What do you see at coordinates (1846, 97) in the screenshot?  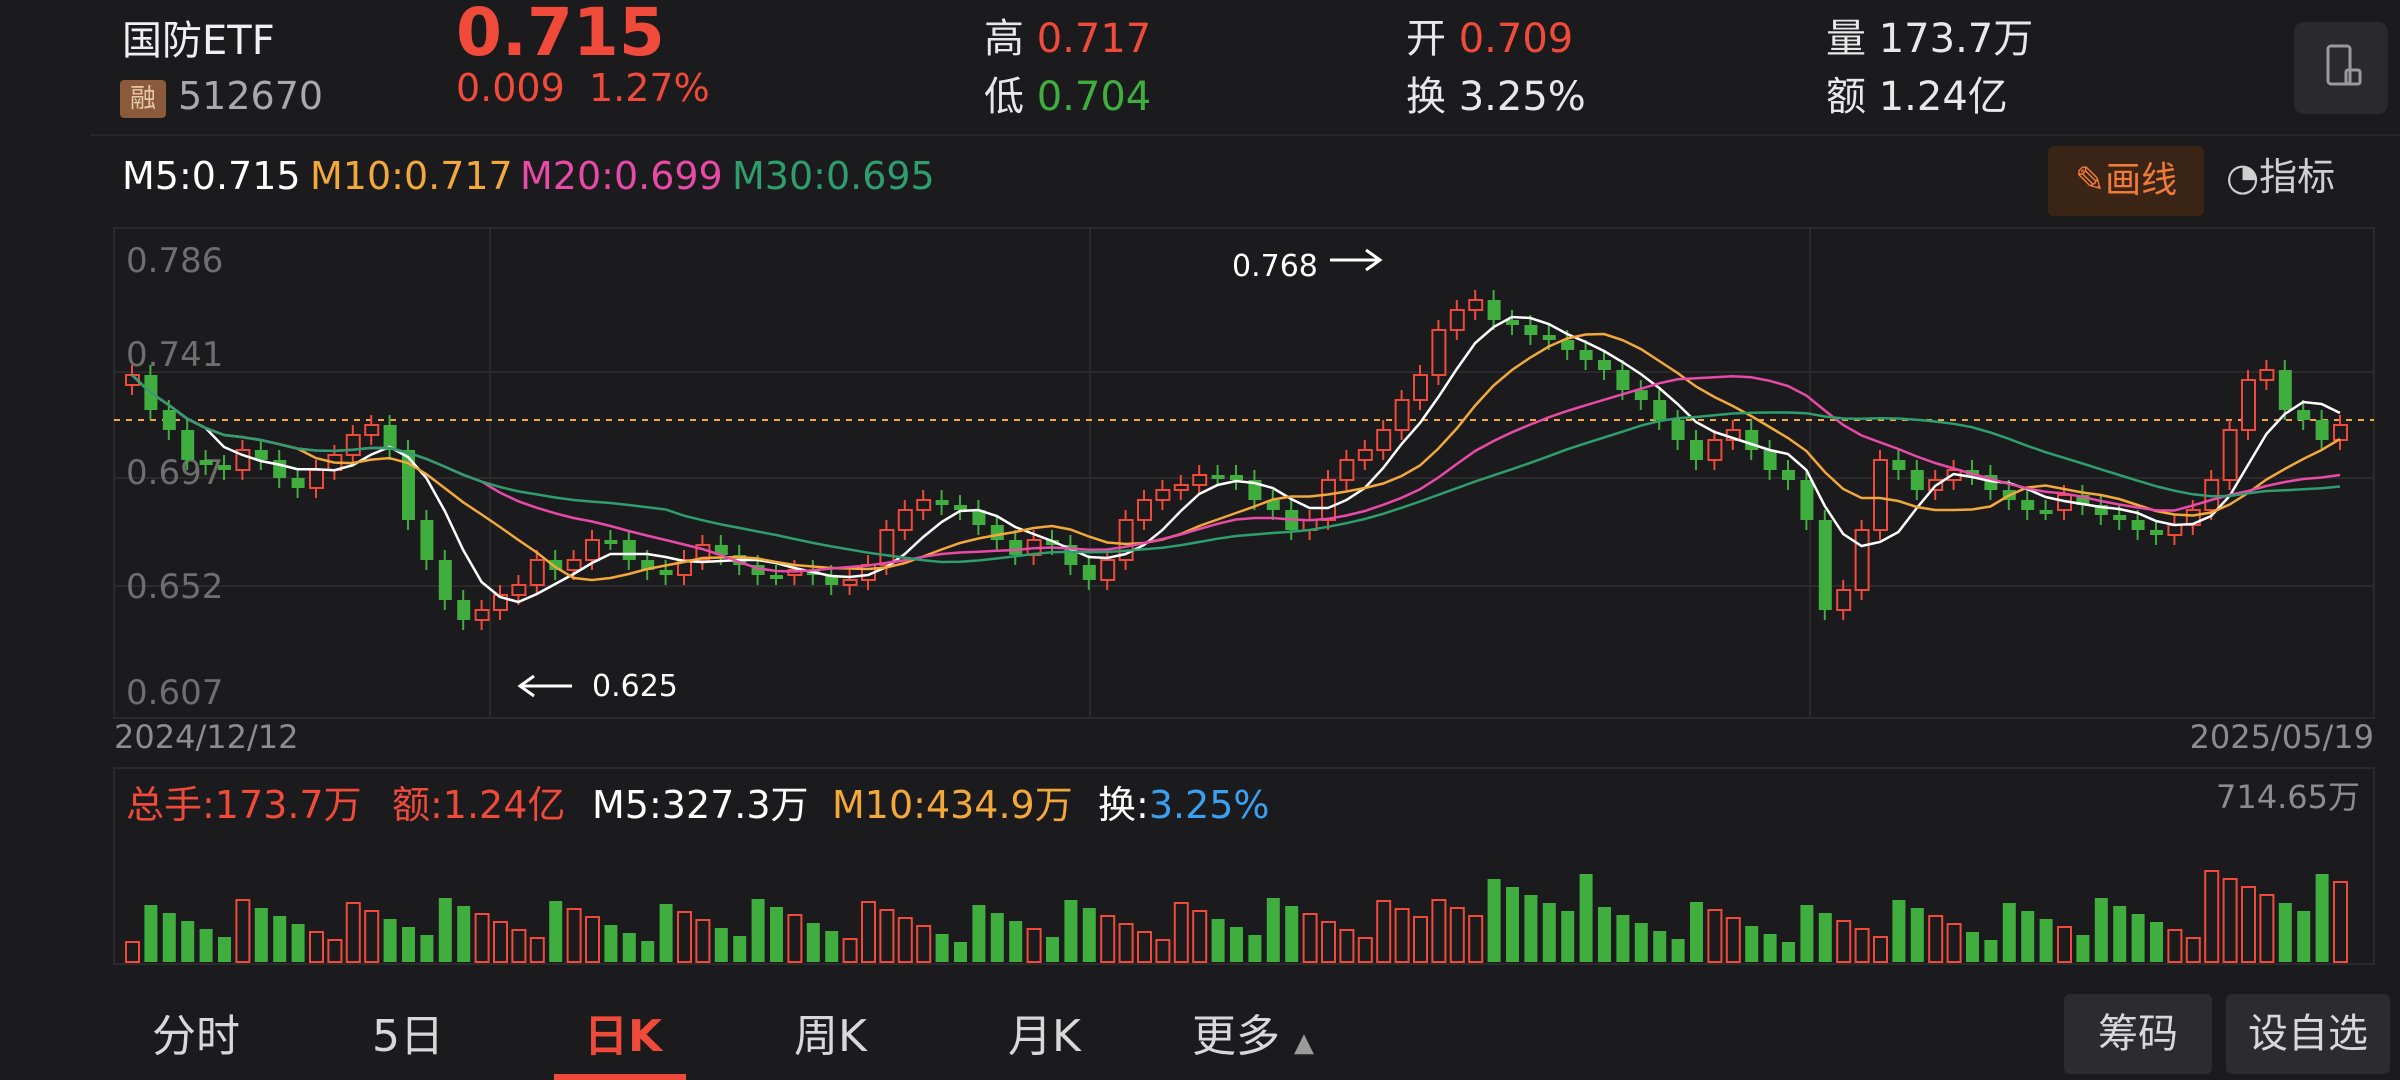 I see `amount-label: 额` at bounding box center [1846, 97].